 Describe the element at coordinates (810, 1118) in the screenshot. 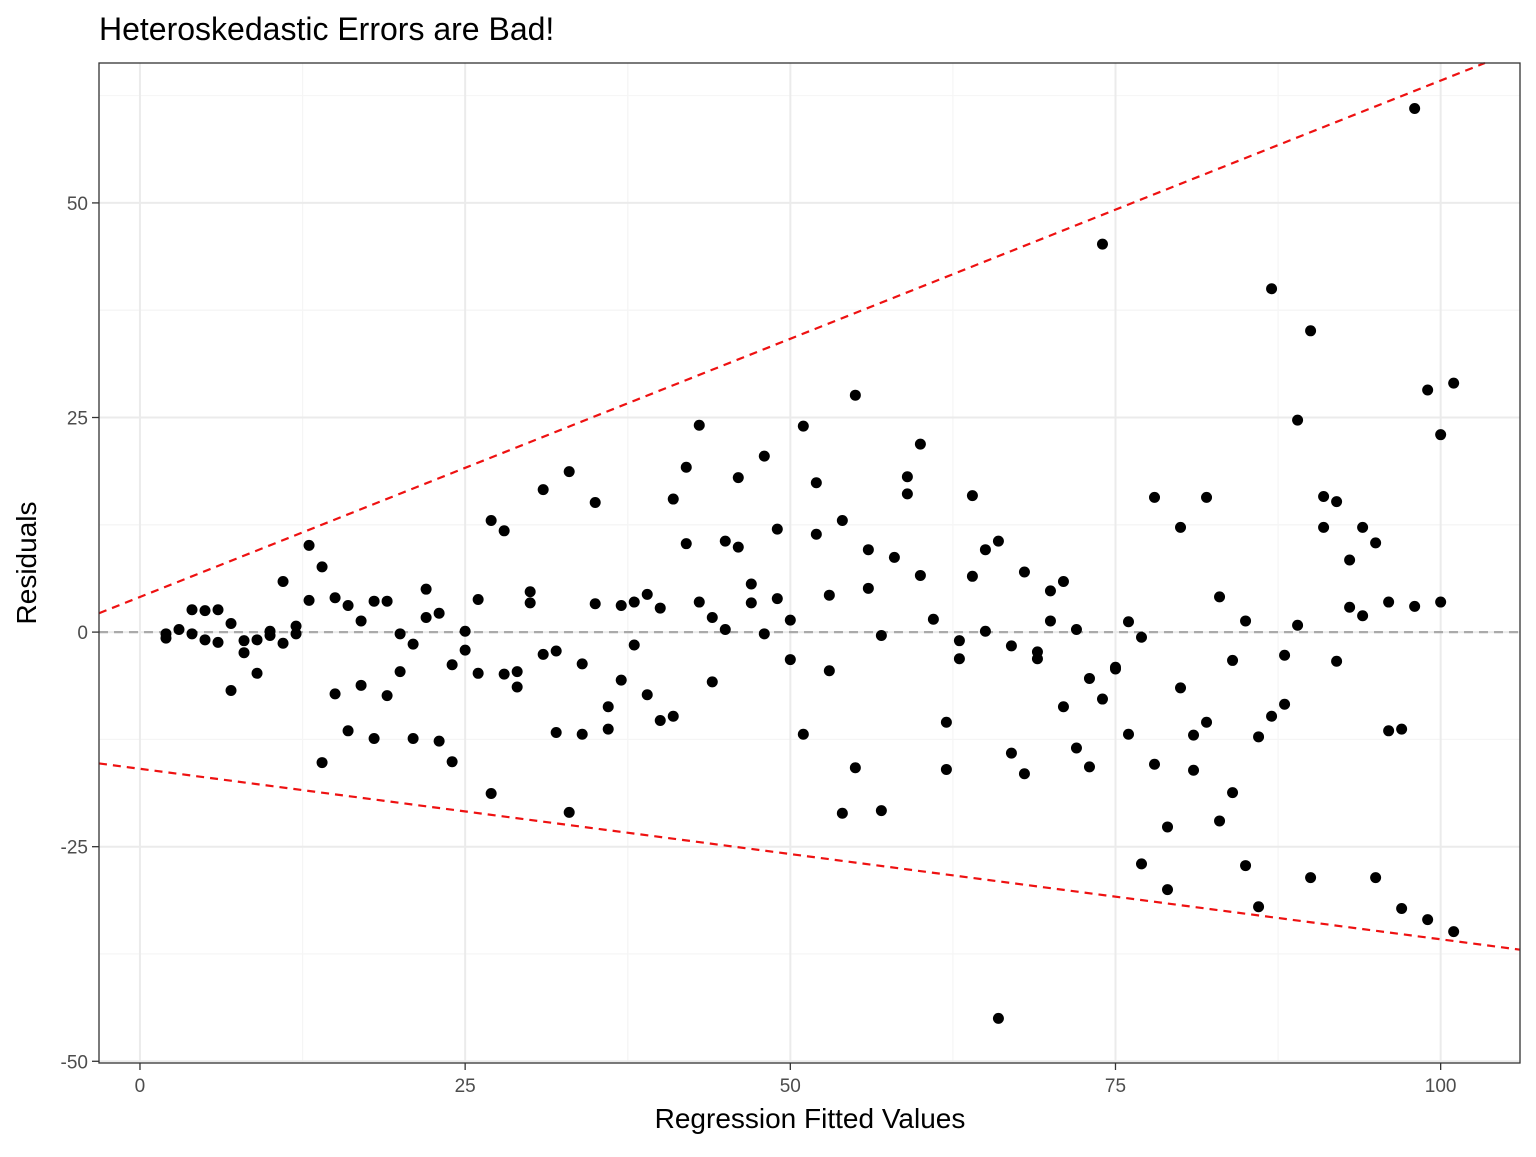

I see `x-axis-title: Regression Fitted Values` at that location.